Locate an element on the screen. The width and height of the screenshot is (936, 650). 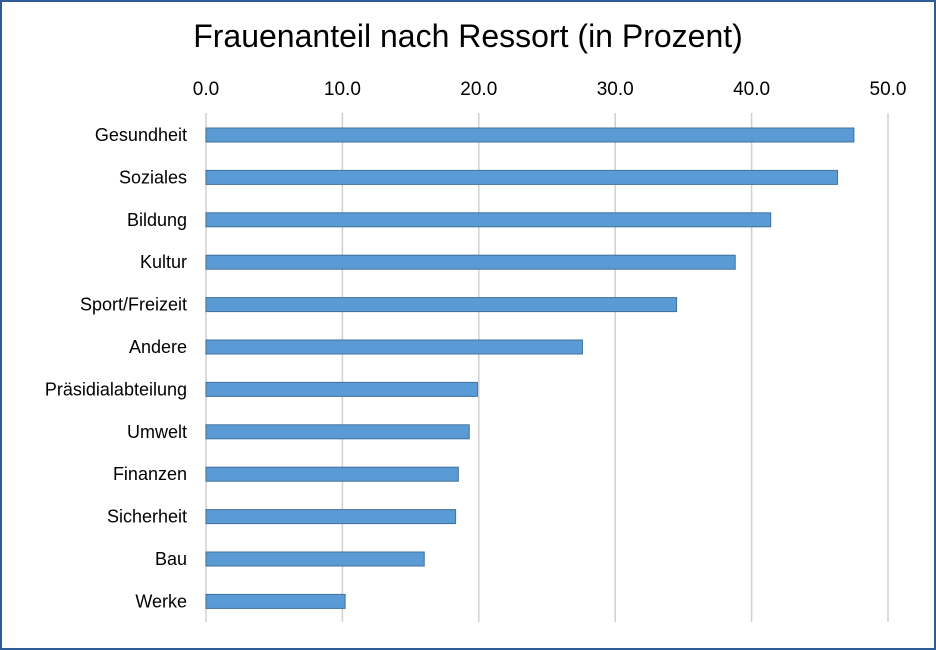
category-label: Finanzen is located at coordinates (150, 474).